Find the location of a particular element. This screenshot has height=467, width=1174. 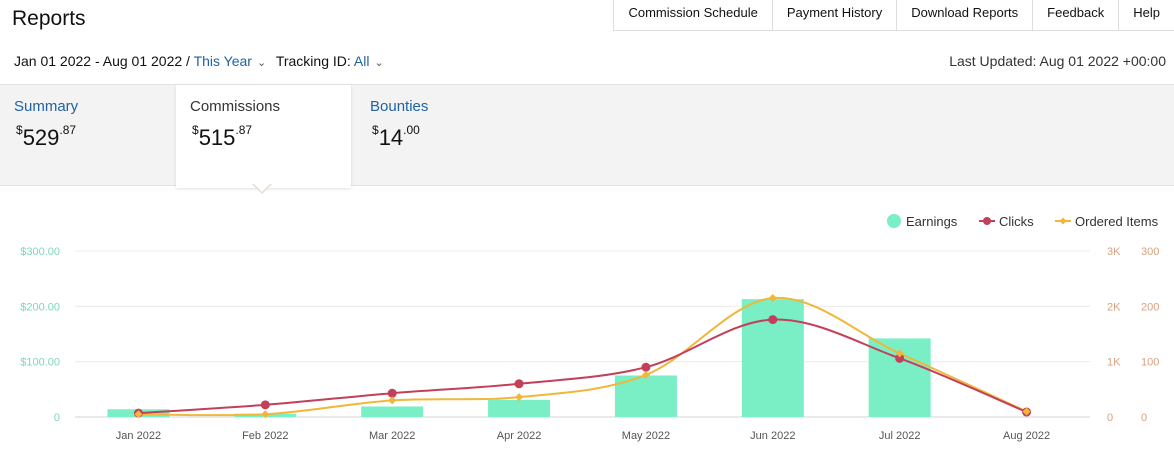

x-tick-label: Jul 2022 is located at coordinates (900, 436).